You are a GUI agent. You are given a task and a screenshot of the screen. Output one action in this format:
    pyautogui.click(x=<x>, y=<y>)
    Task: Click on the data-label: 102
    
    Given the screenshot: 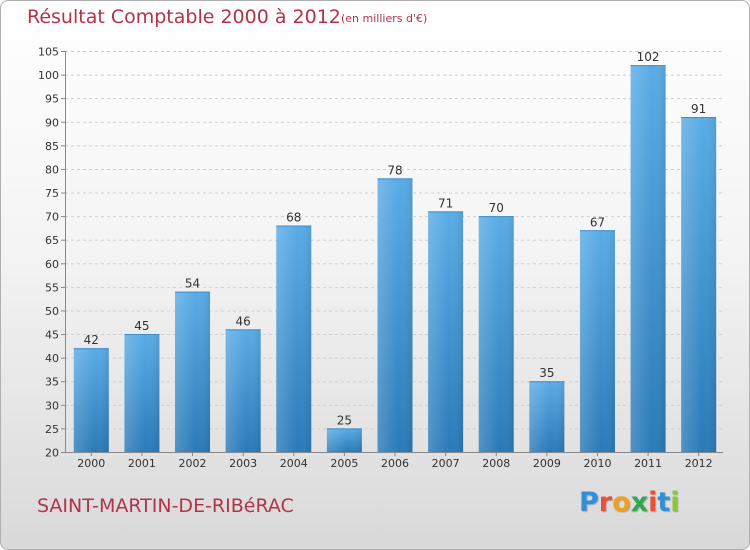 What is the action you would take?
    pyautogui.click(x=648, y=57)
    